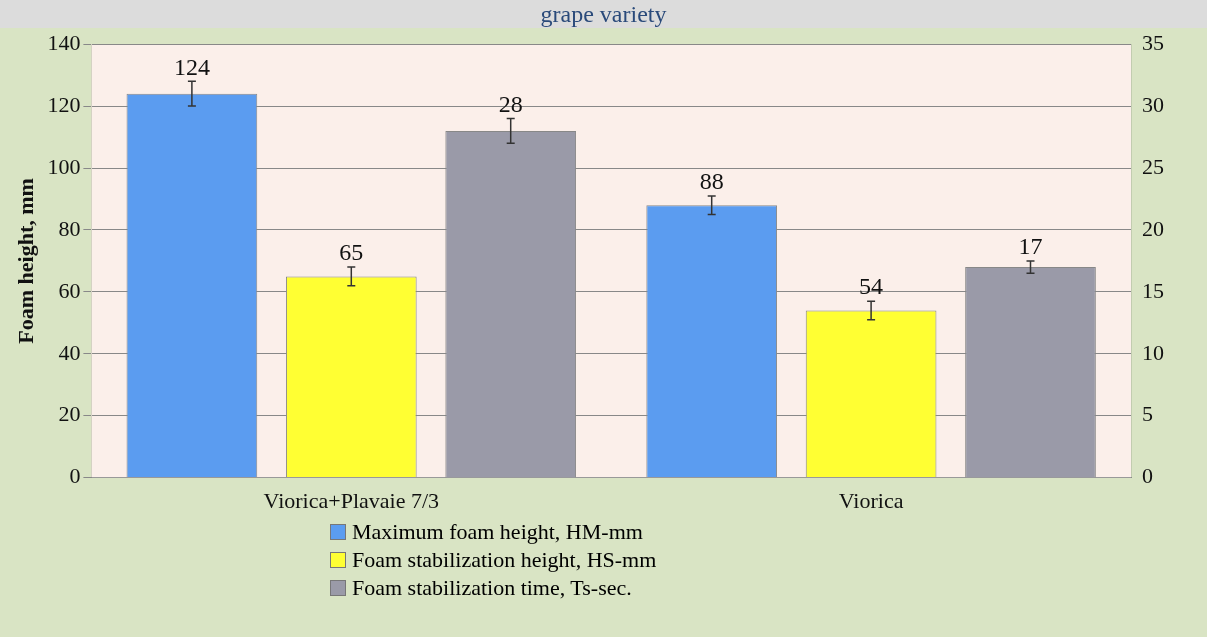 This screenshot has width=1207, height=637. What do you see at coordinates (69, 414) in the screenshot?
I see `y-tick-label: 20` at bounding box center [69, 414].